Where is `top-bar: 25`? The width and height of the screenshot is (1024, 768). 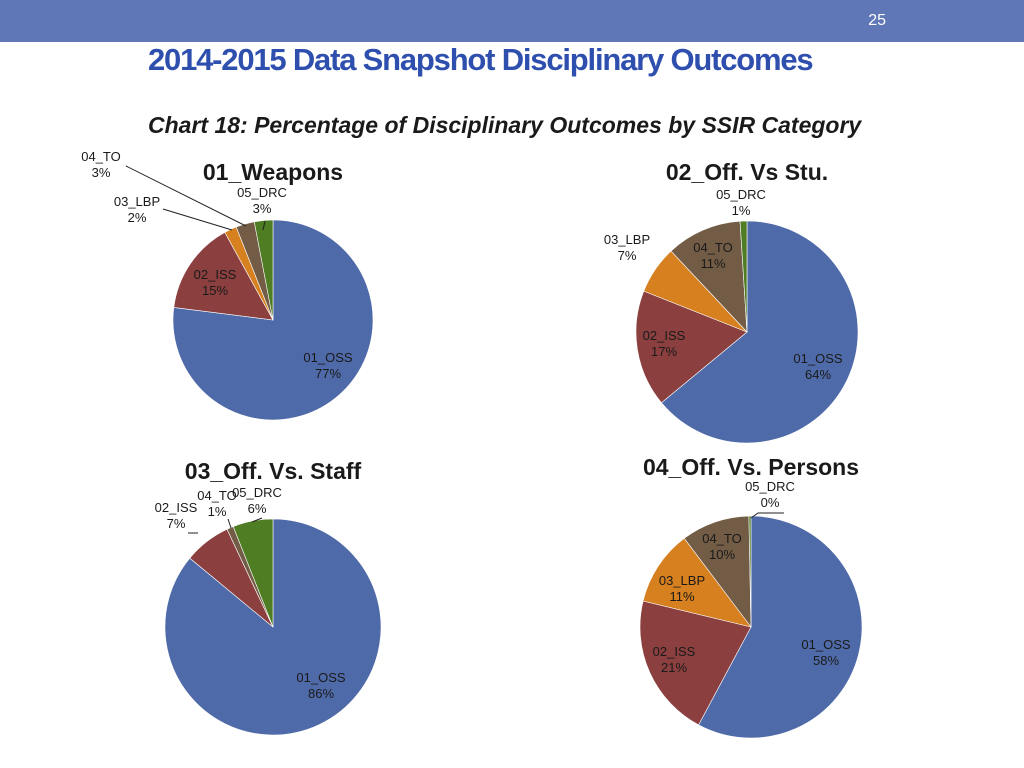
top-bar: 25 is located at coordinates (512, 21).